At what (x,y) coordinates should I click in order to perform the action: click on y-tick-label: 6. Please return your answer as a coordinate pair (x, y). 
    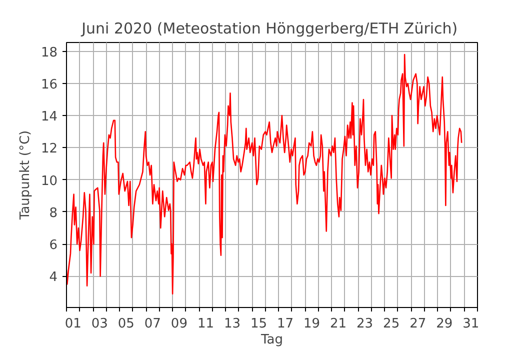
    Looking at the image, I should click on (53, 246).